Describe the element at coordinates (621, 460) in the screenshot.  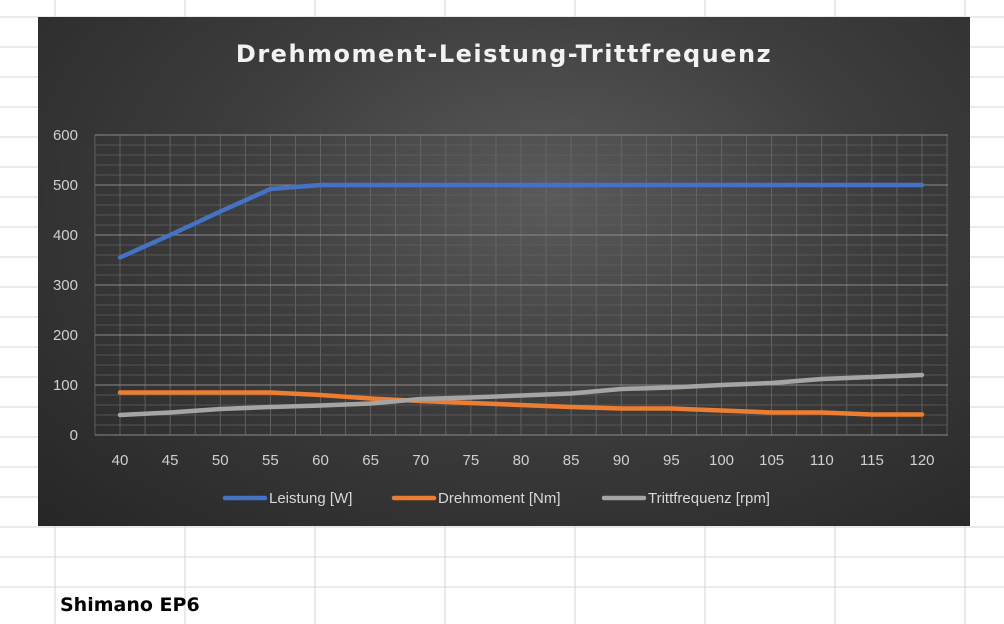
I see `x-tick-label: 90` at that location.